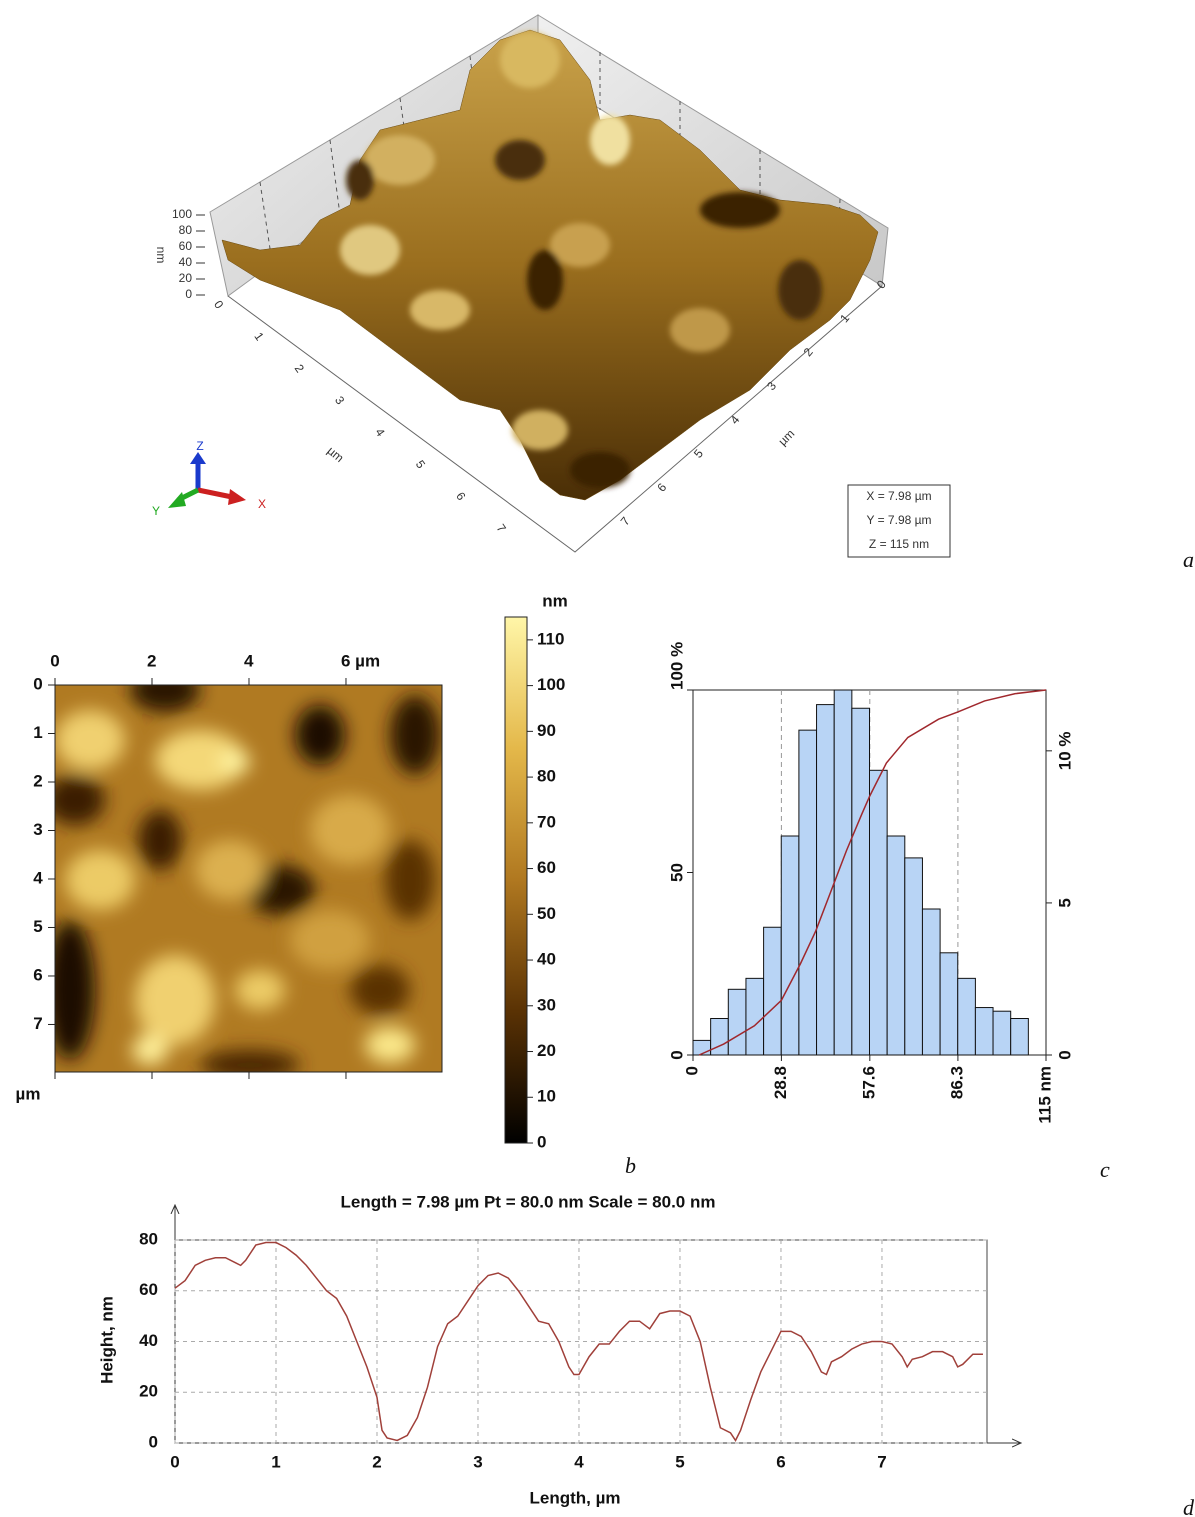  Describe the element at coordinates (630, 1165) in the screenshot. I see `panel-label: b` at that location.